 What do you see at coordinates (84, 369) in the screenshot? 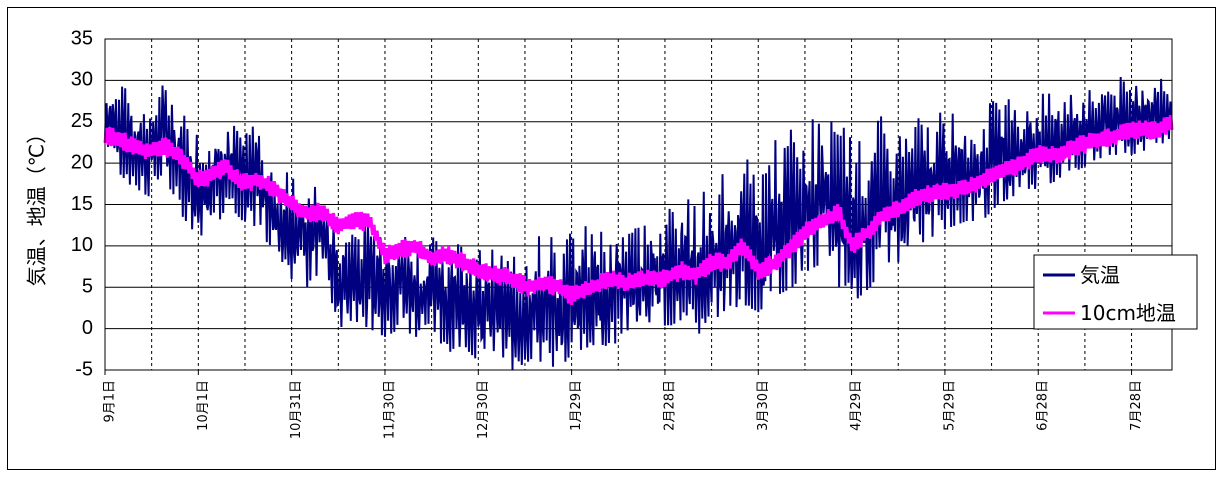
I see `y-tick-label: -5` at bounding box center [84, 369].